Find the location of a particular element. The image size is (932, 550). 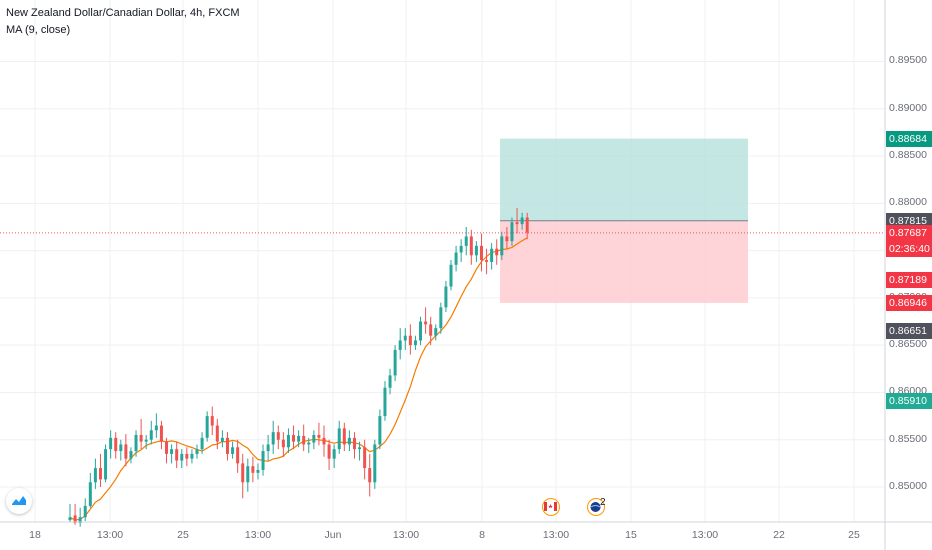

profit-zone is located at coordinates (624, 179).